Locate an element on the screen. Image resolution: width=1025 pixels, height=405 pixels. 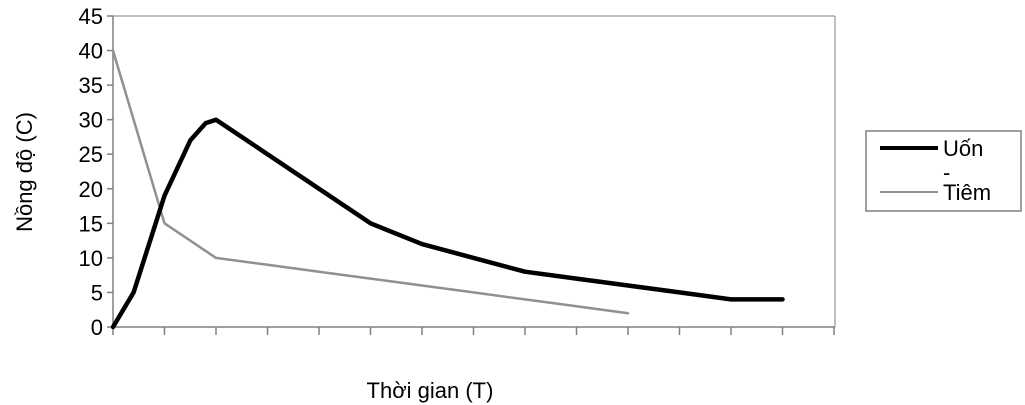
legend: Uốn - Tiêm is located at coordinates (943, 171).